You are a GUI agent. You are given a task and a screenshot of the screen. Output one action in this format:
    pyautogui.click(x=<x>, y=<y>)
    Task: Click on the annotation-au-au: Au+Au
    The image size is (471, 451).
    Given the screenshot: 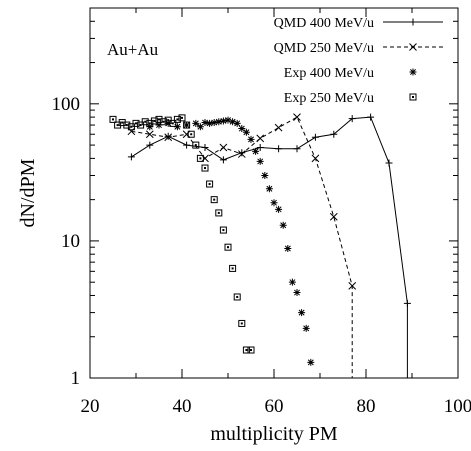 What is the action you would take?
    pyautogui.click(x=133, y=49)
    